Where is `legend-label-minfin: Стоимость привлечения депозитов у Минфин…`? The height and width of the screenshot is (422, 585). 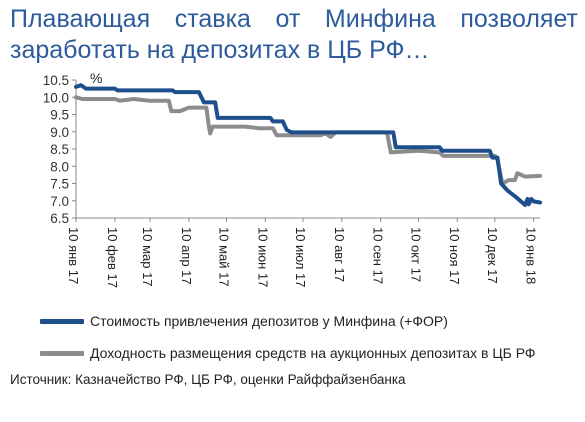 legend-label-minfin: Стоимость привлечения депозитов у Минфин… is located at coordinates (269, 321).